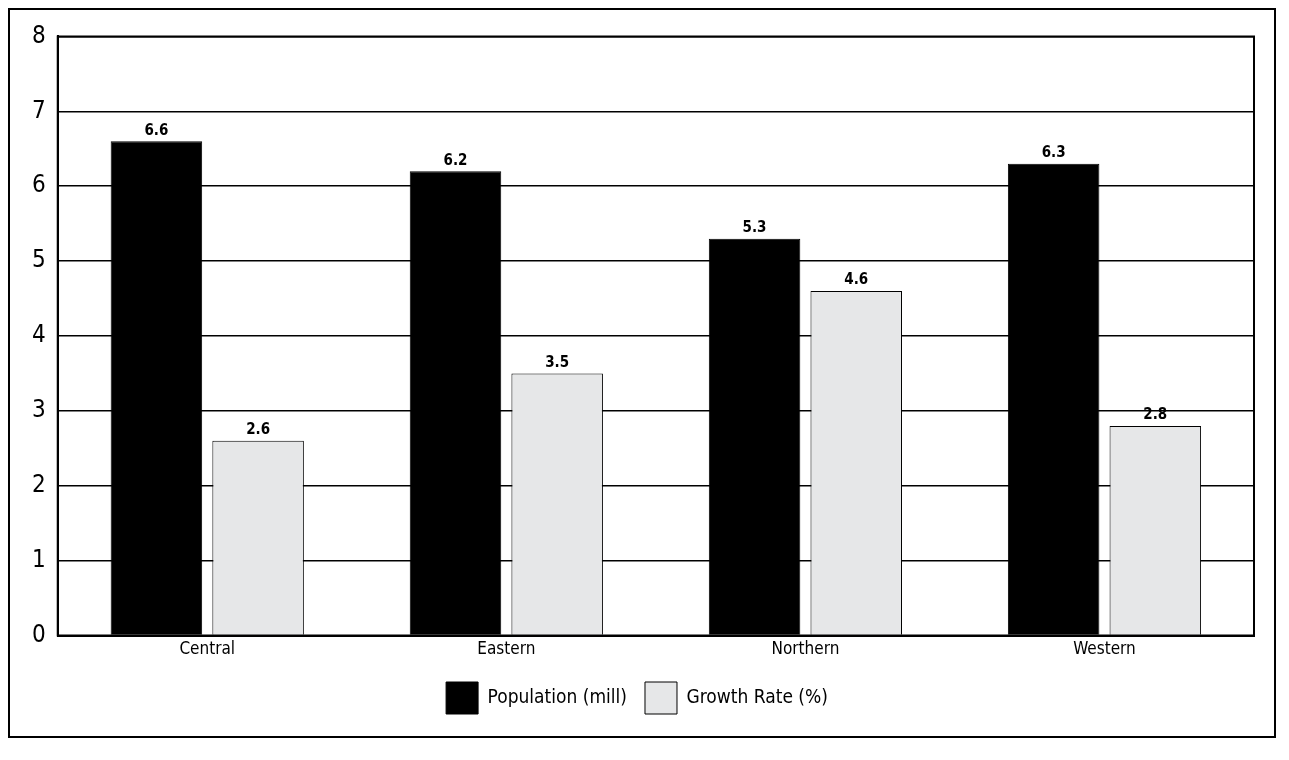 The height and width of the screenshot is (760, 1289). Describe the element at coordinates (805, 648) in the screenshot. I see `x-tick-label: Northern` at that location.